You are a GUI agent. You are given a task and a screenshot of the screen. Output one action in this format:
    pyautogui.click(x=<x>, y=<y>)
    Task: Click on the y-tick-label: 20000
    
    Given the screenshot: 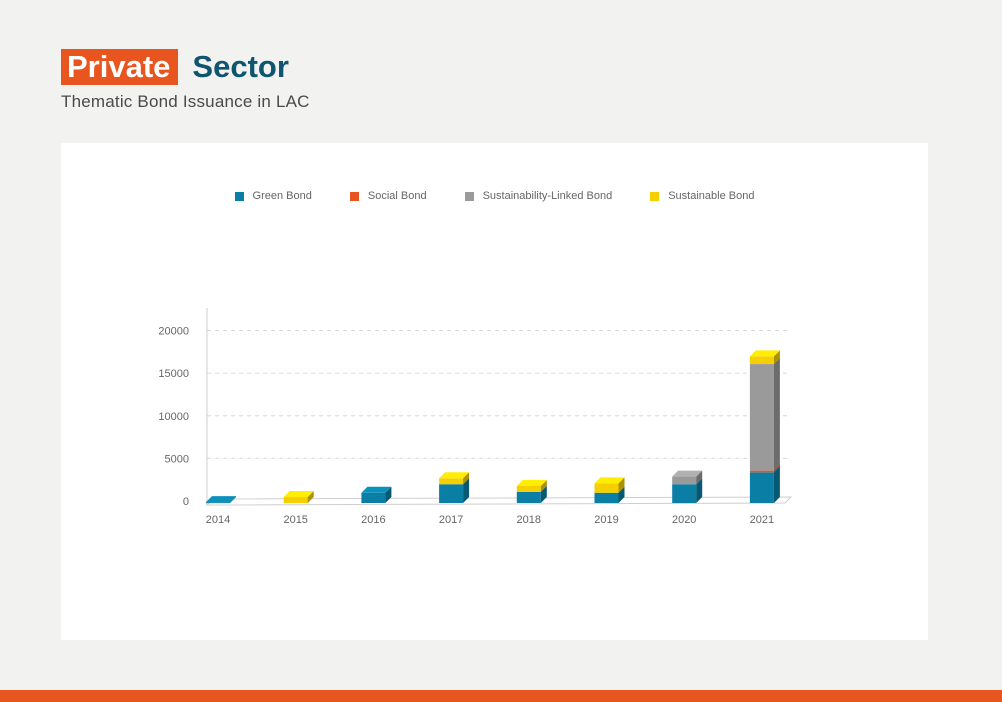 What is the action you would take?
    pyautogui.click(x=173, y=332)
    